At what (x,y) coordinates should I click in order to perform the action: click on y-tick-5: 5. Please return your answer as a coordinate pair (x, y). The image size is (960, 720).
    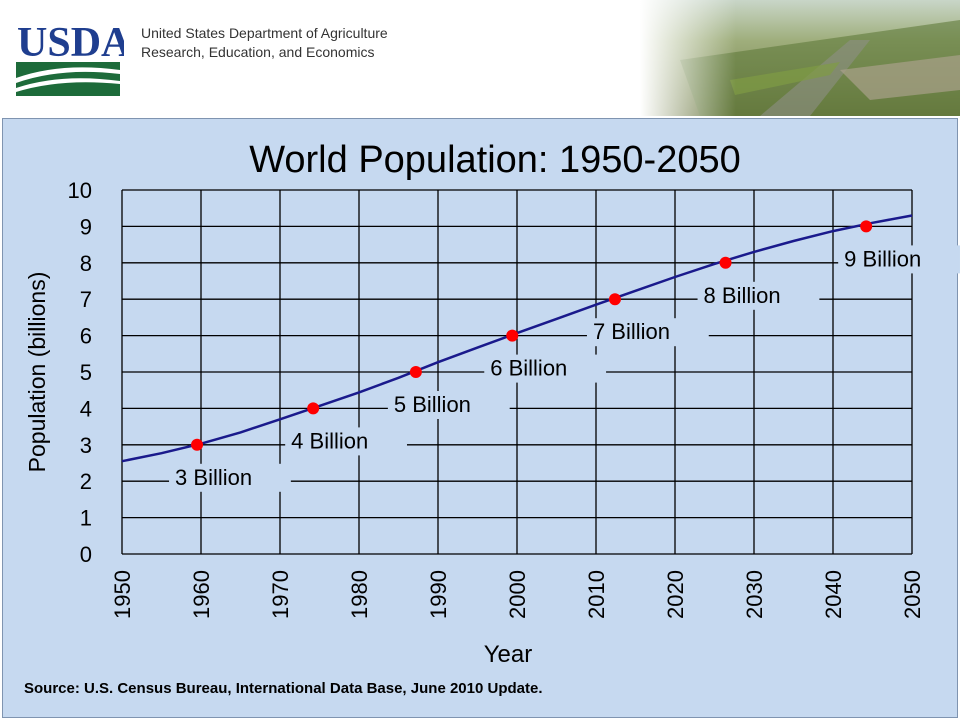
    Looking at the image, I should click on (86, 372).